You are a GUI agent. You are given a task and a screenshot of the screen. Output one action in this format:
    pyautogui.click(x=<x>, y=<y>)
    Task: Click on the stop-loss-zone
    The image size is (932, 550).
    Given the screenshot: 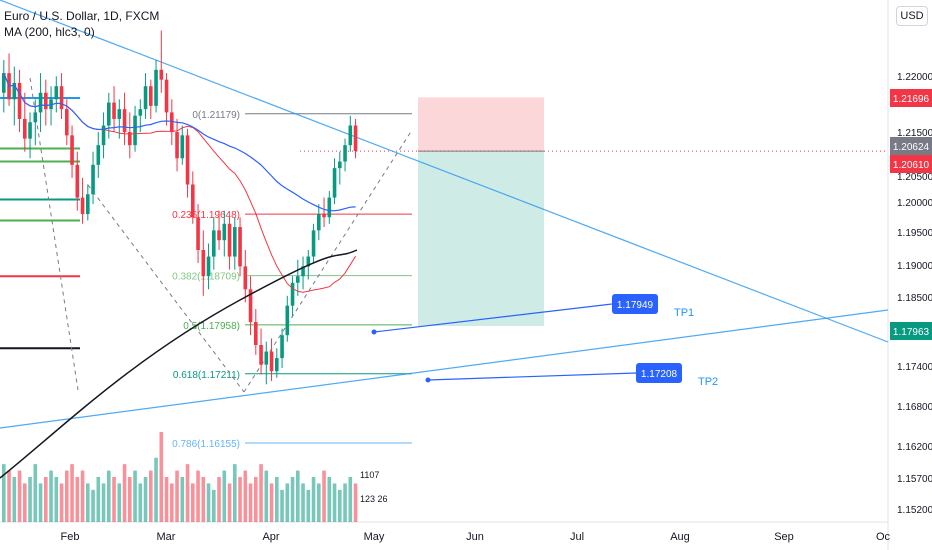 What is the action you would take?
    pyautogui.click(x=481, y=124)
    